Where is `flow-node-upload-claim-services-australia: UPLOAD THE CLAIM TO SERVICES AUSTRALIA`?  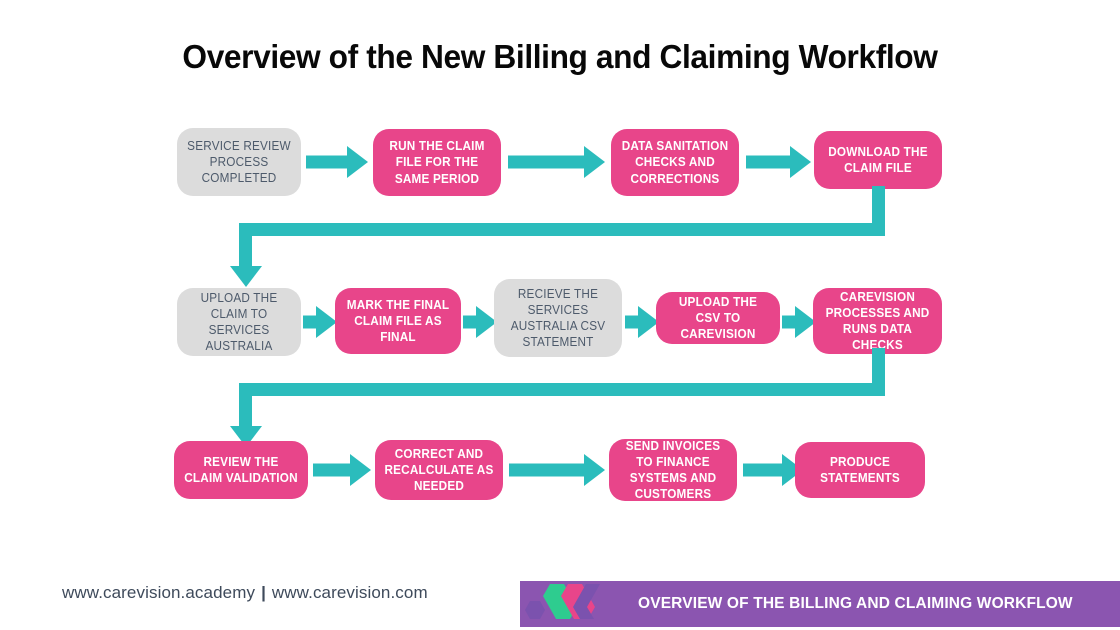
flow-node-upload-claim-services-australia: UPLOAD THE CLAIM TO SERVICES AUSTRALIA is located at coordinates (239, 322).